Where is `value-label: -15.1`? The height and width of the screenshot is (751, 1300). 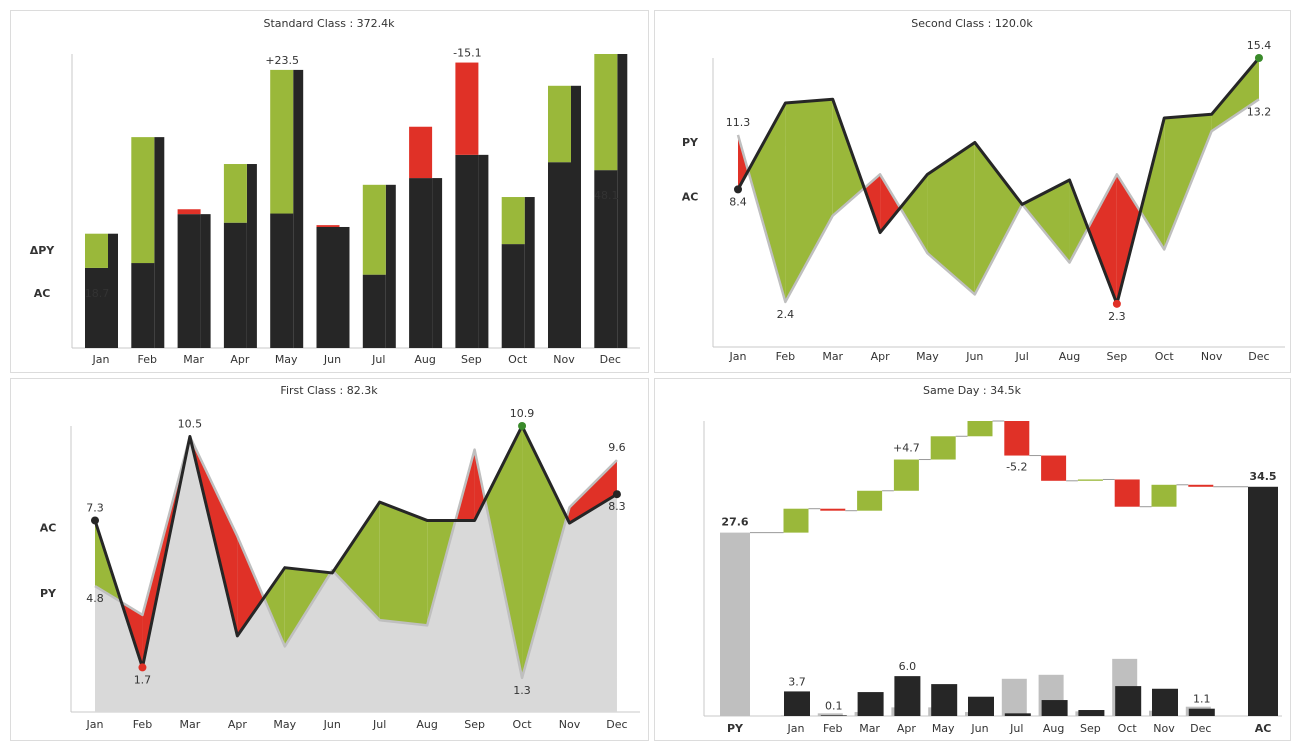
value-label: -15.1 is located at coordinates (467, 53).